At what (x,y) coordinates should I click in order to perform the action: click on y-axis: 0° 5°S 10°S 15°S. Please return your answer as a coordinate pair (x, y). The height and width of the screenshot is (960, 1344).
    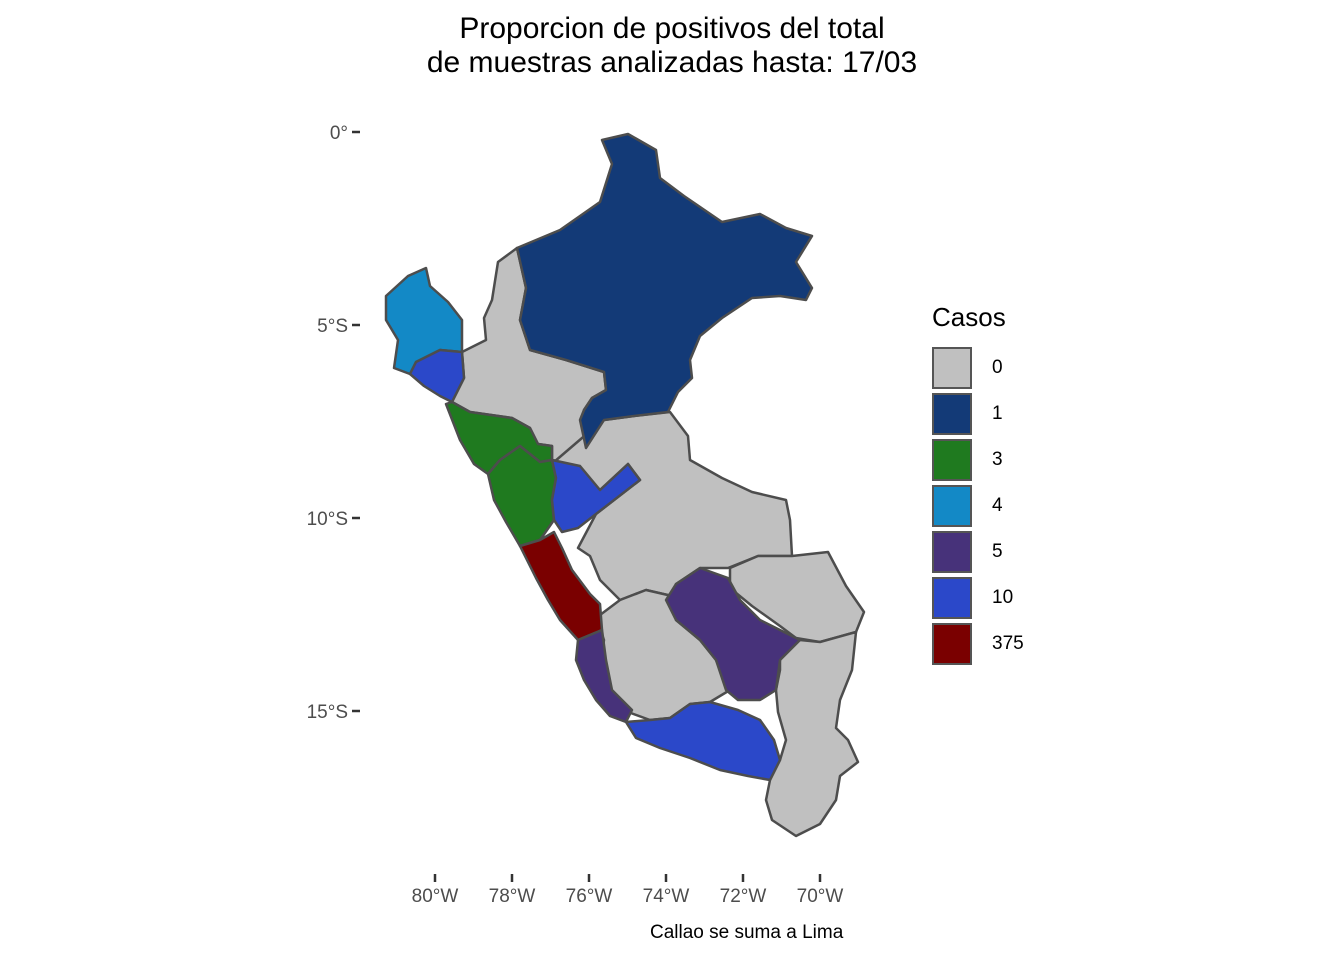
    Looking at the image, I should click on (333, 423).